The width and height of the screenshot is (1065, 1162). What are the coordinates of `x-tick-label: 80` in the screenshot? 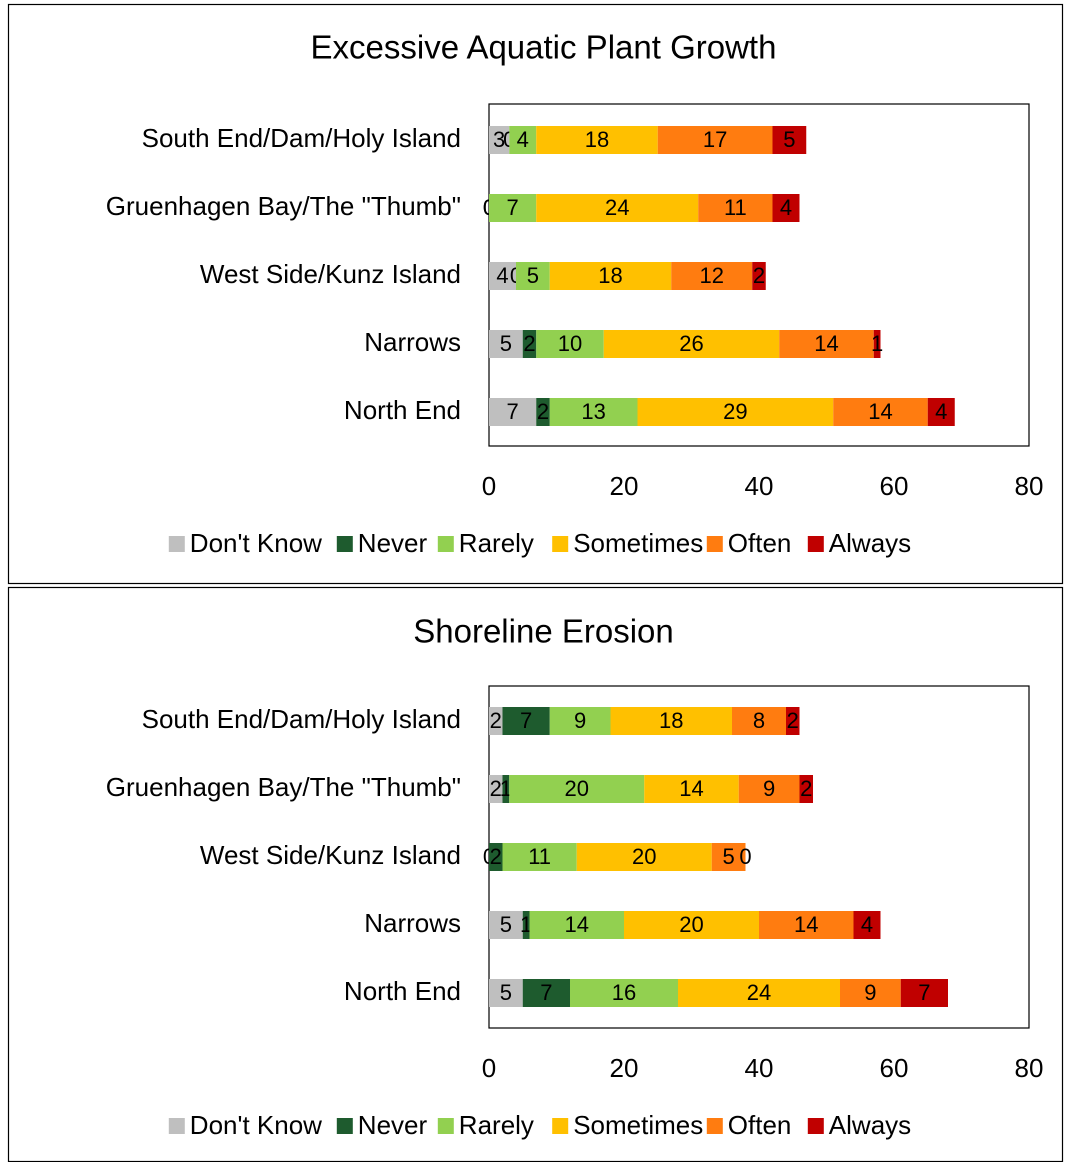 It's located at (1029, 1068).